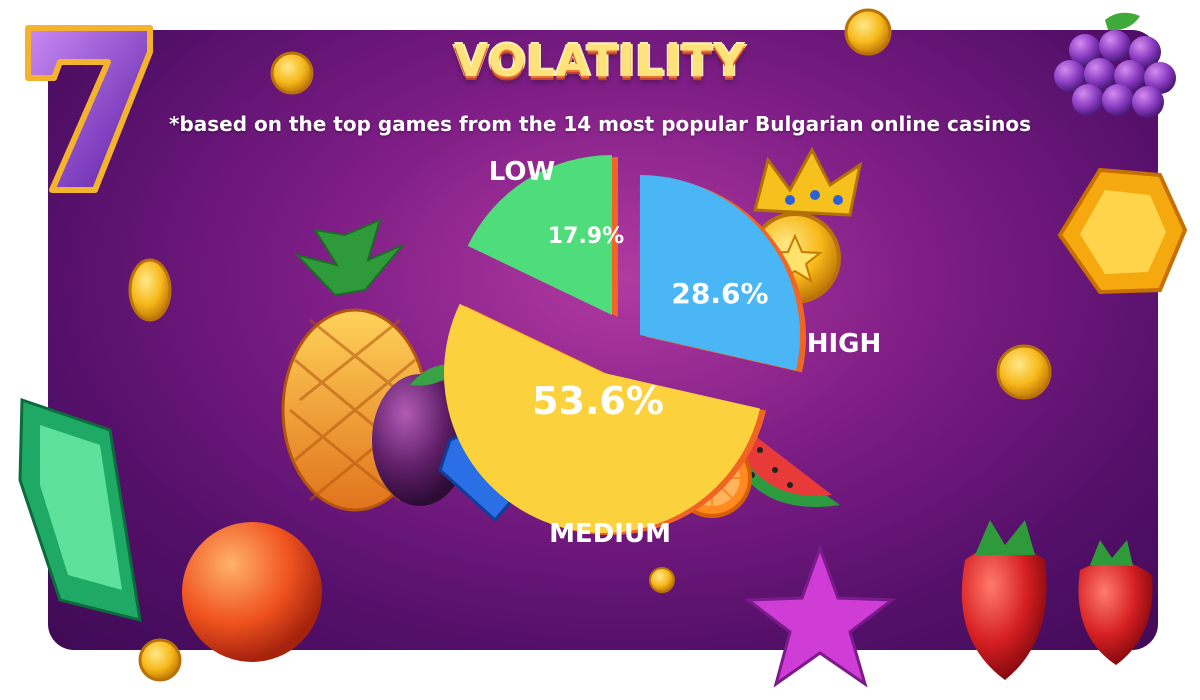  I want to click on star-icon, so click(820, 615).